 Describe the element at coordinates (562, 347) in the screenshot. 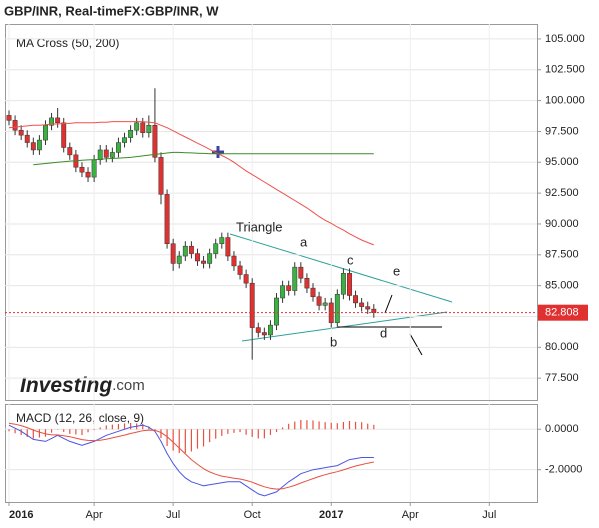

I see `y-tick-label: 80.000` at that location.